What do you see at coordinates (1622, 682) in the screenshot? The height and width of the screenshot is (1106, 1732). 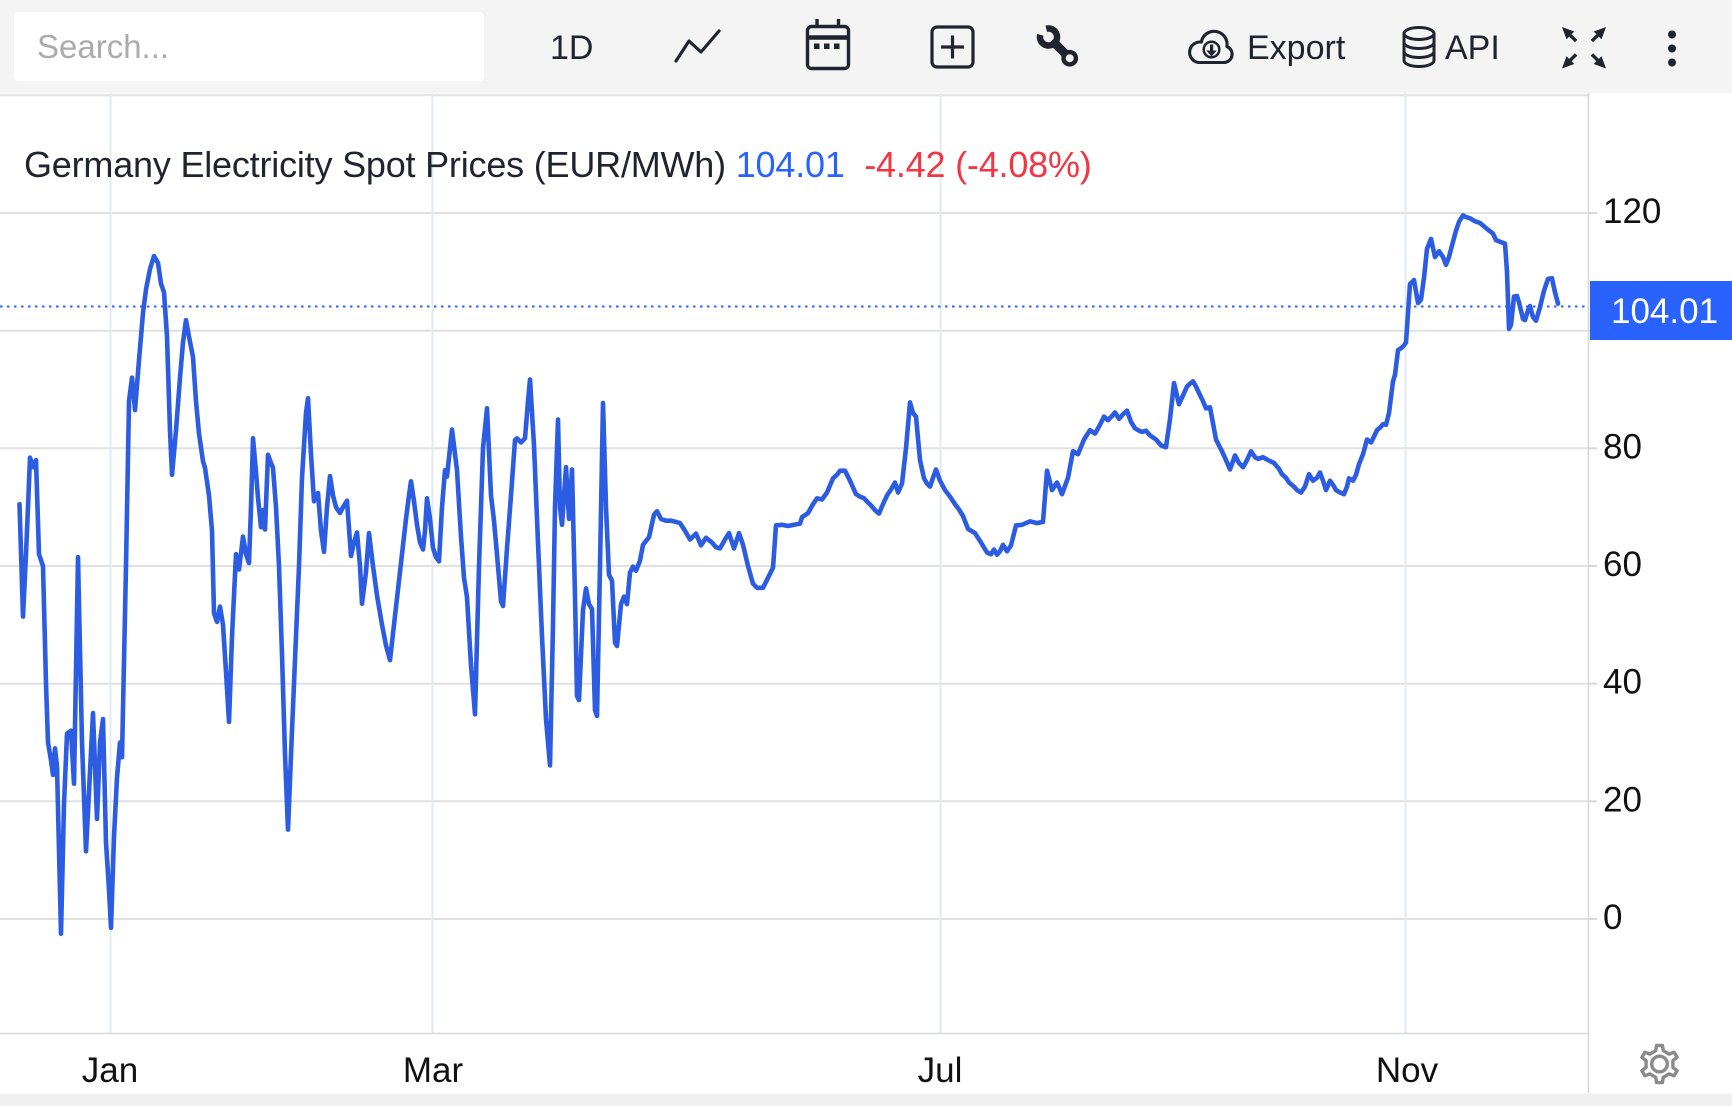 I see `svg-text: 40` at bounding box center [1622, 682].